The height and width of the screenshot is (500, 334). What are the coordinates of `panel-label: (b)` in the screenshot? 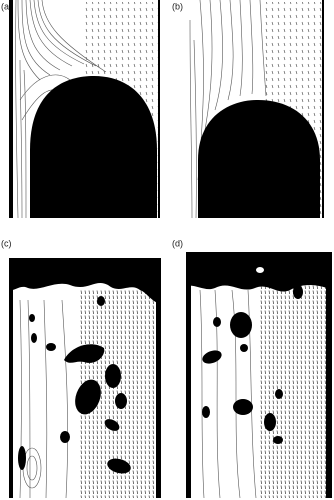 It's located at (177, 6).